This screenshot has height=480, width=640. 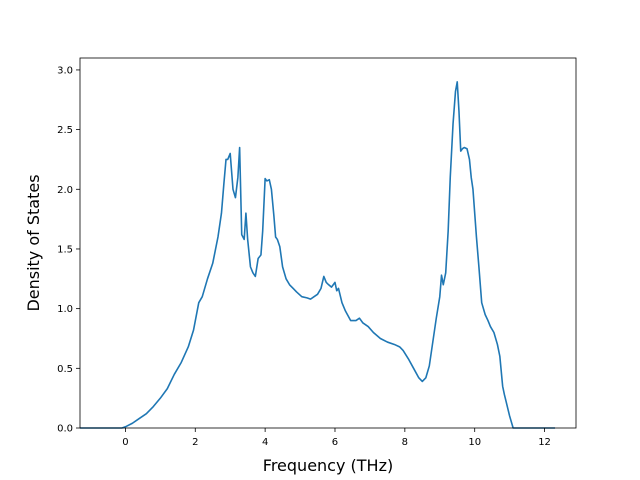 I want to click on x-tick-label: 8, so click(x=405, y=442).